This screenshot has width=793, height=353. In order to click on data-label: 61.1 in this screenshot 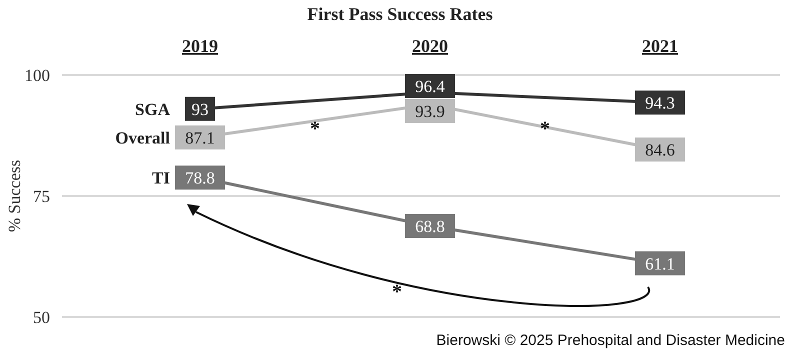, I will do `click(660, 264)`.